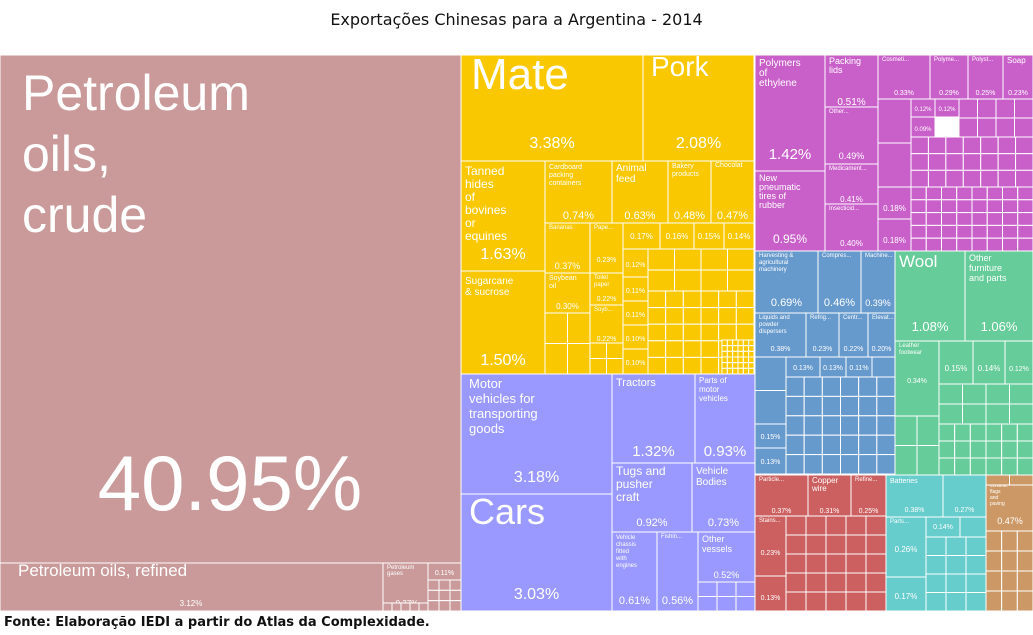  What do you see at coordinates (486, 236) in the screenshot?
I see `tile-tanned-hides-label-line-6: equines` at bounding box center [486, 236].